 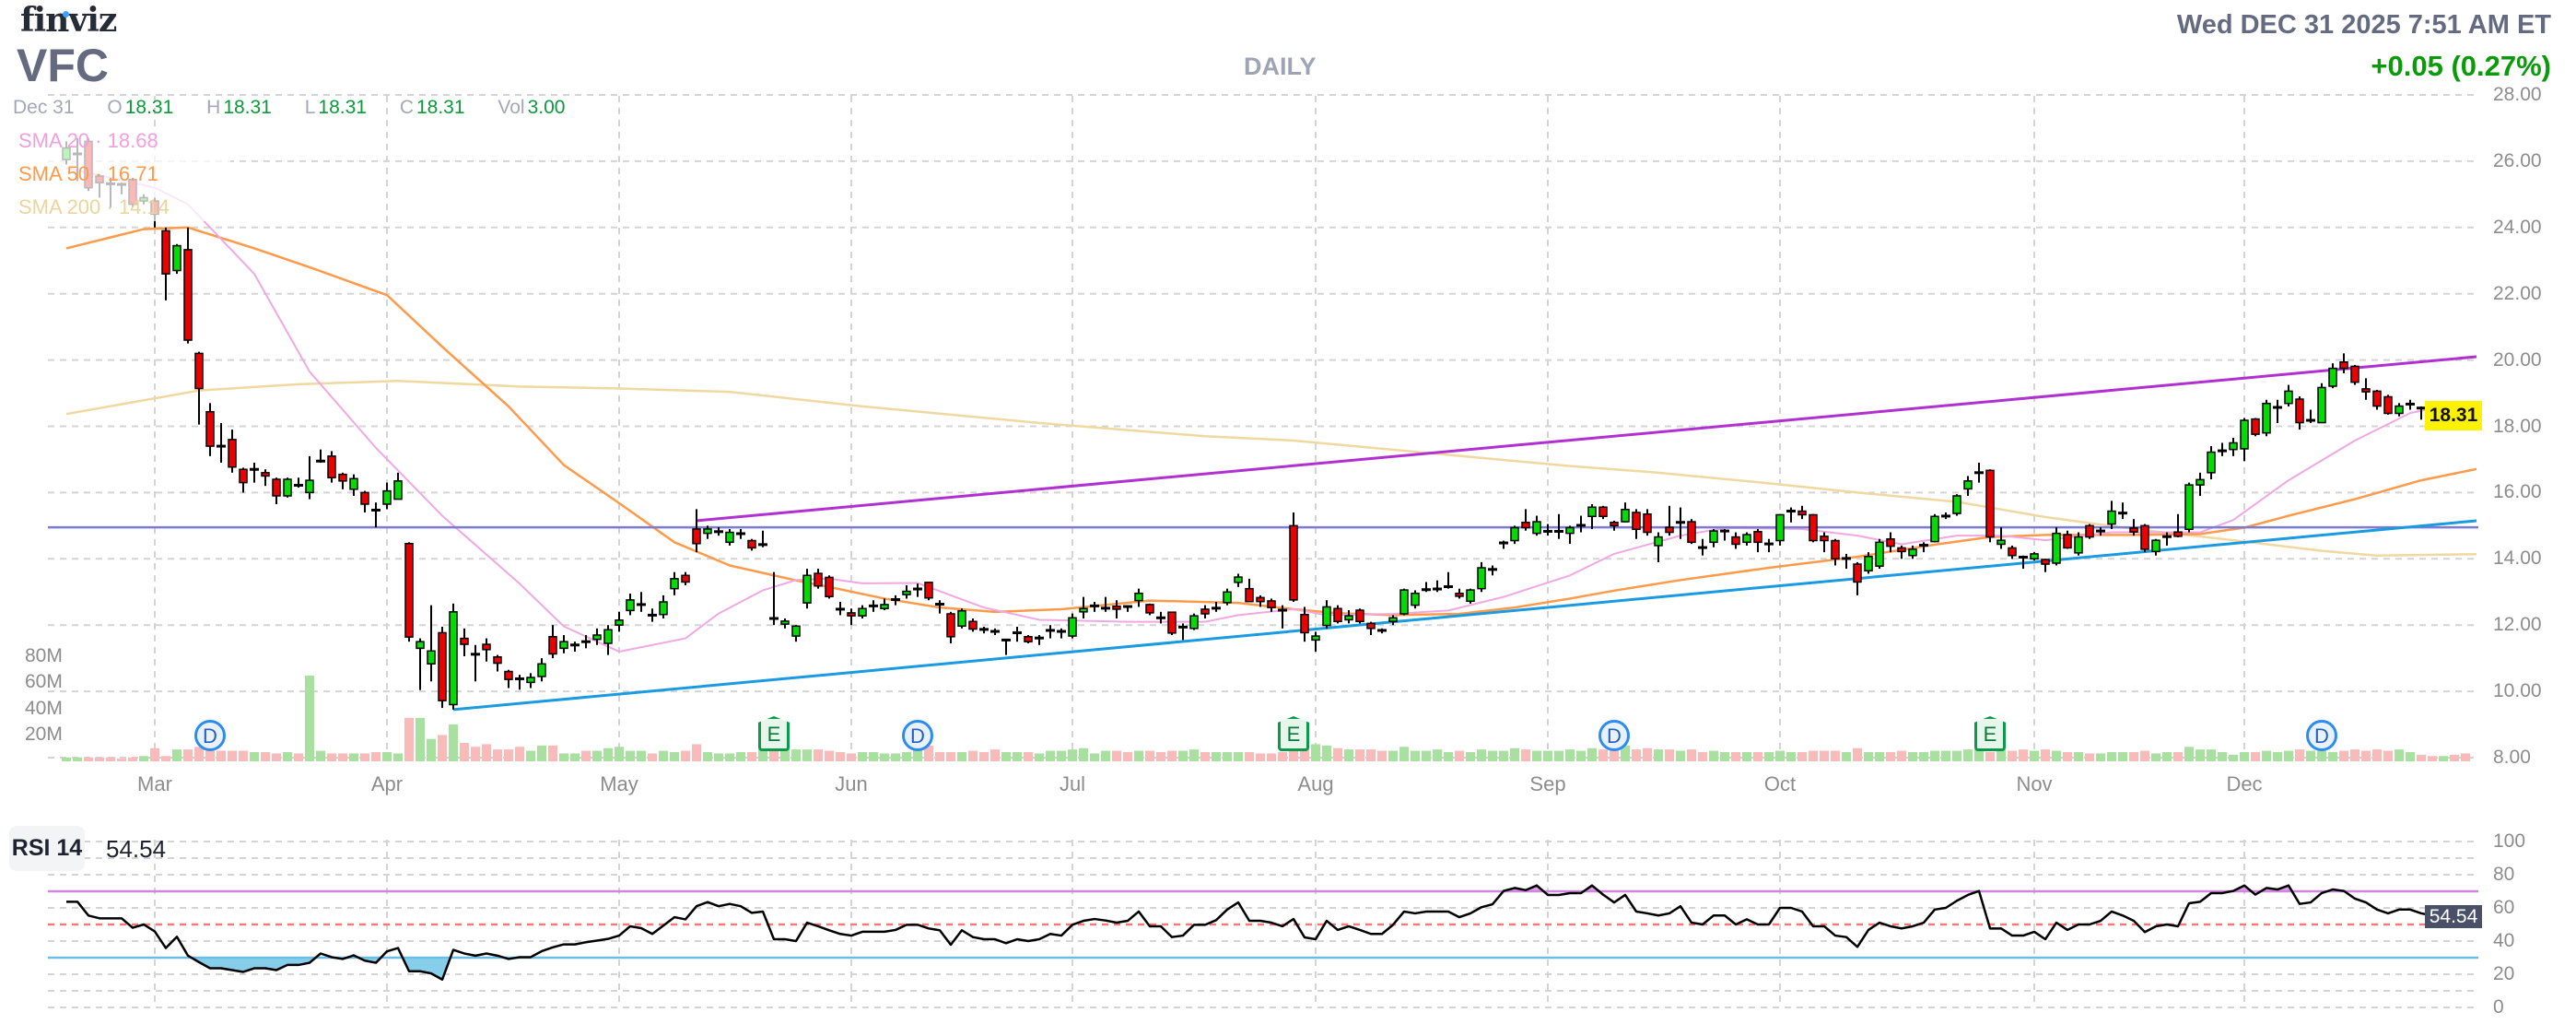 What do you see at coordinates (2504, 874) in the screenshot?
I see `rsi-tick-label: 80` at bounding box center [2504, 874].